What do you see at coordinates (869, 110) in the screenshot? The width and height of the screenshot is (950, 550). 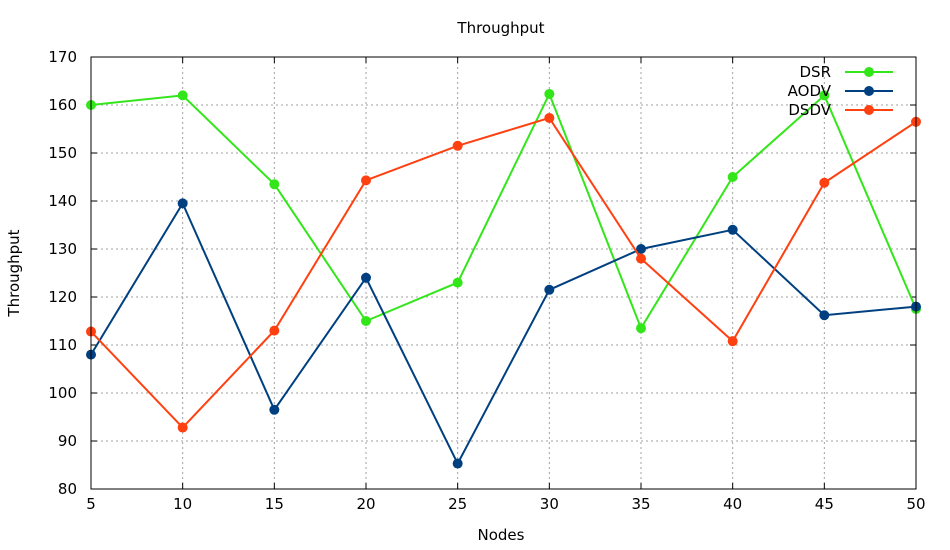 I see `legend-marker-dsdv` at bounding box center [869, 110].